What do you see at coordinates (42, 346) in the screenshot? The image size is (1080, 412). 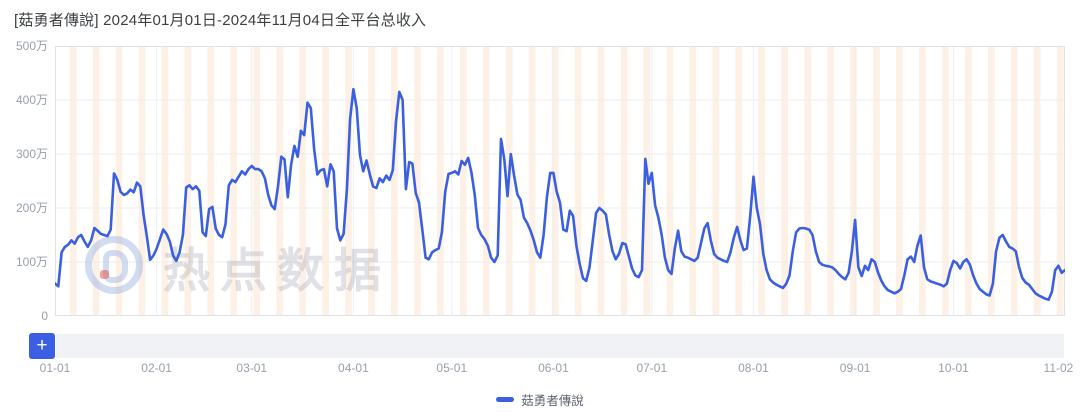 I see `add-zoom-button: +` at bounding box center [42, 346].